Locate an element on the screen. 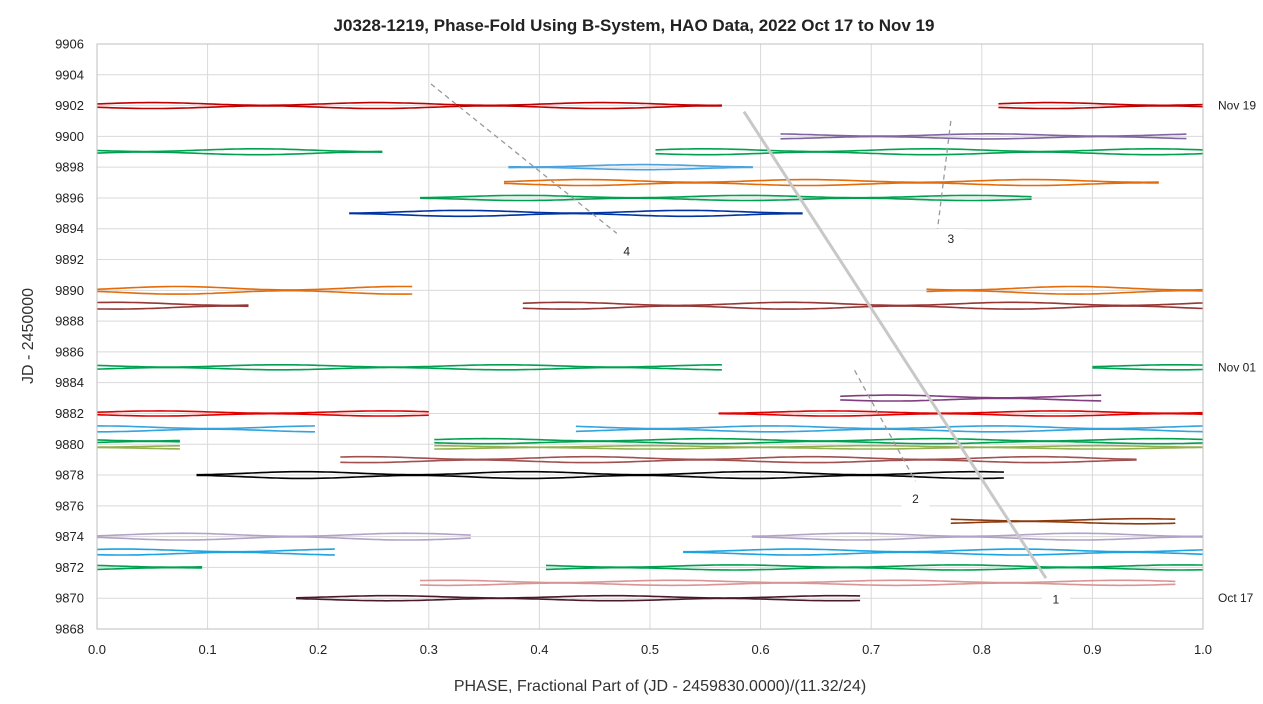 This screenshot has width=1263, height=704. x-tick-label: 0.1 is located at coordinates (208, 649).